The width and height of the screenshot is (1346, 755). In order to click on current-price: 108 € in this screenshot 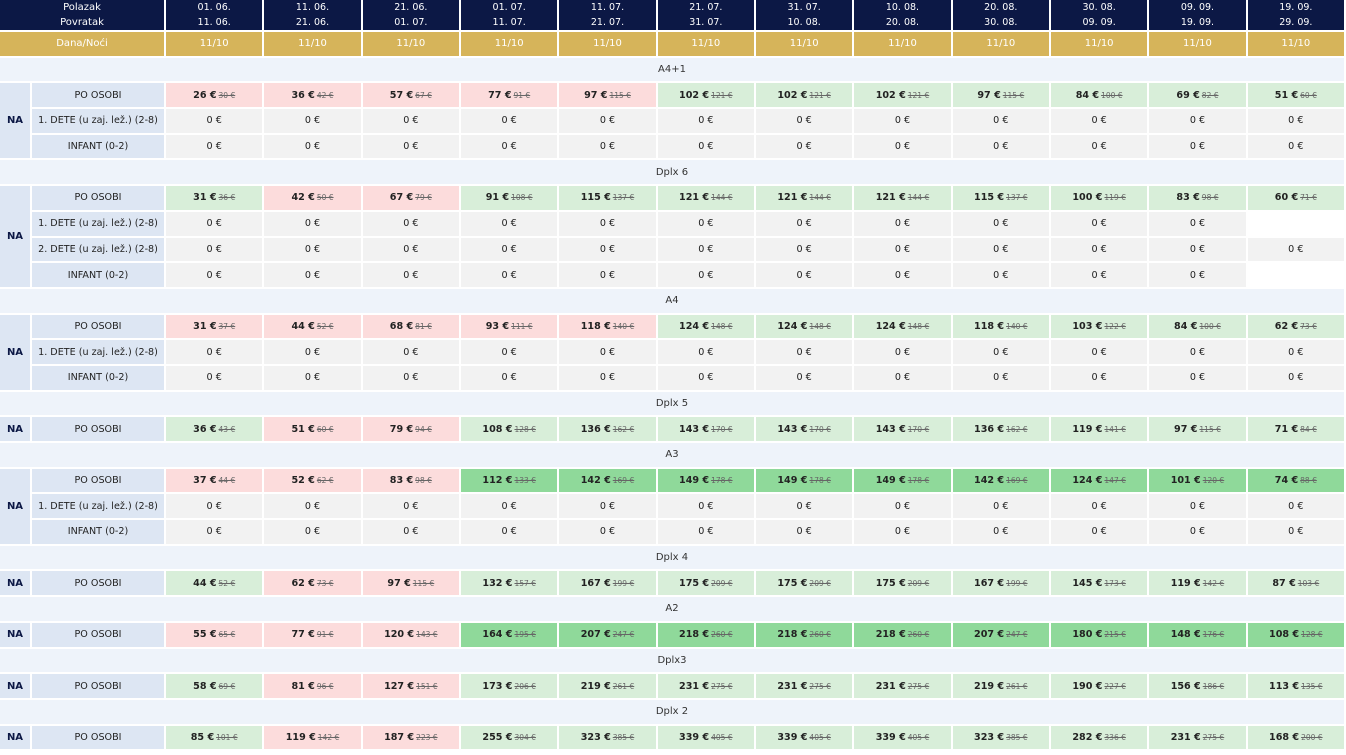, I will do `click(497, 429)`.